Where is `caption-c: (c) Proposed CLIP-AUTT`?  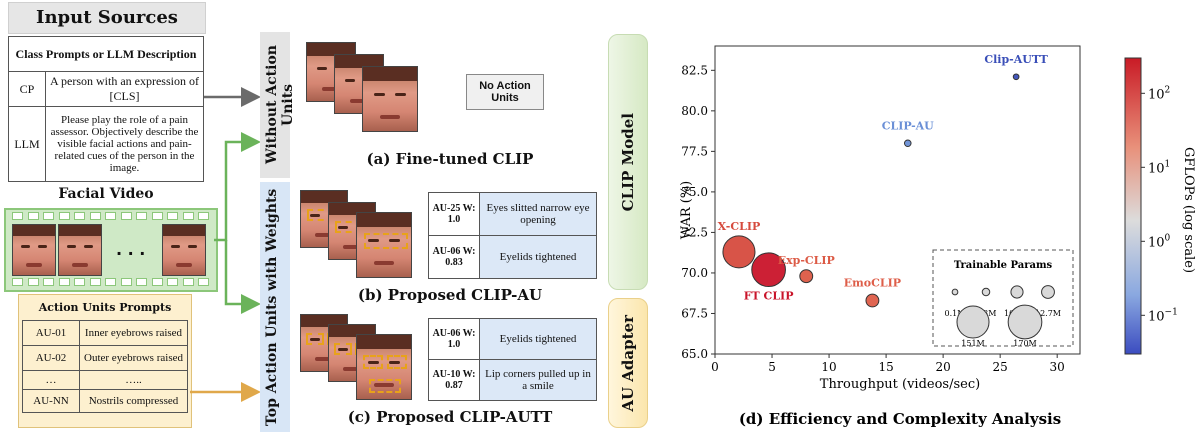
caption-c: (c) Proposed CLIP-AUTT is located at coordinates (450, 417).